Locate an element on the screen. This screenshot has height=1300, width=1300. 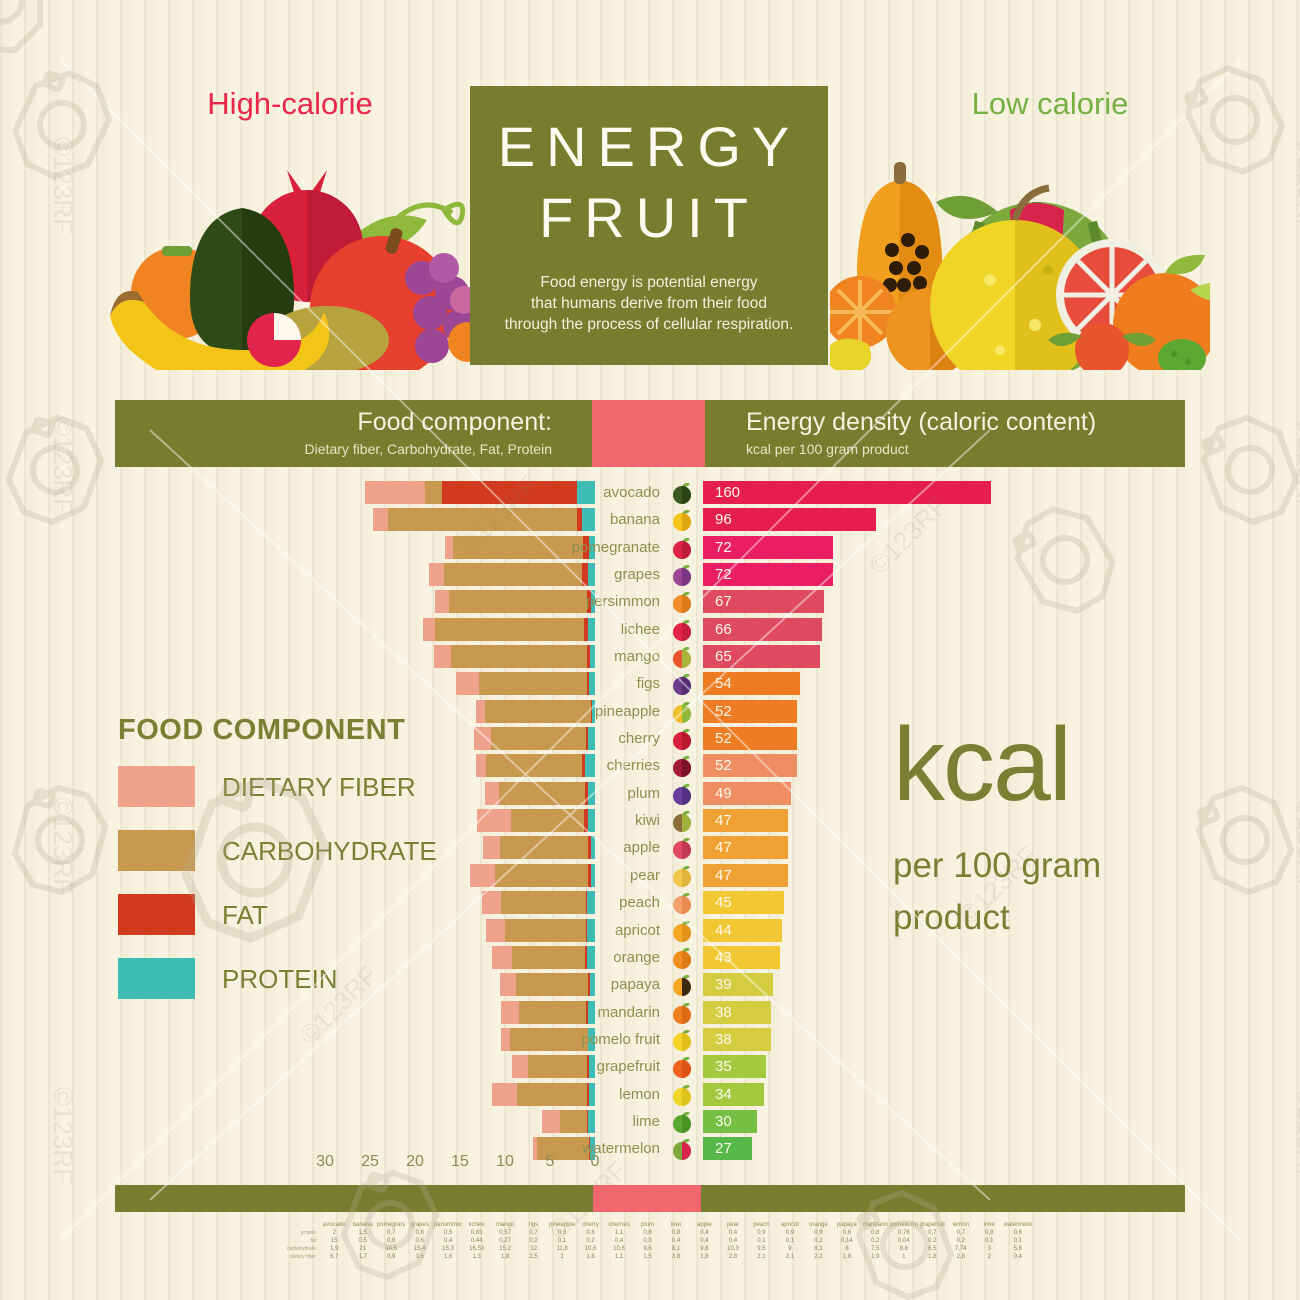
persimmon-icon is located at coordinates (682, 603).